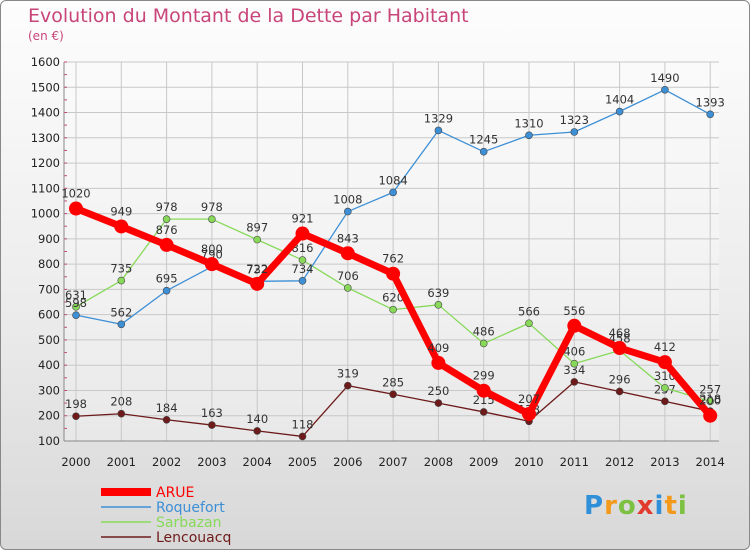  Describe the element at coordinates (45, 138) in the screenshot. I see `y-tick-label: 1300` at that location.